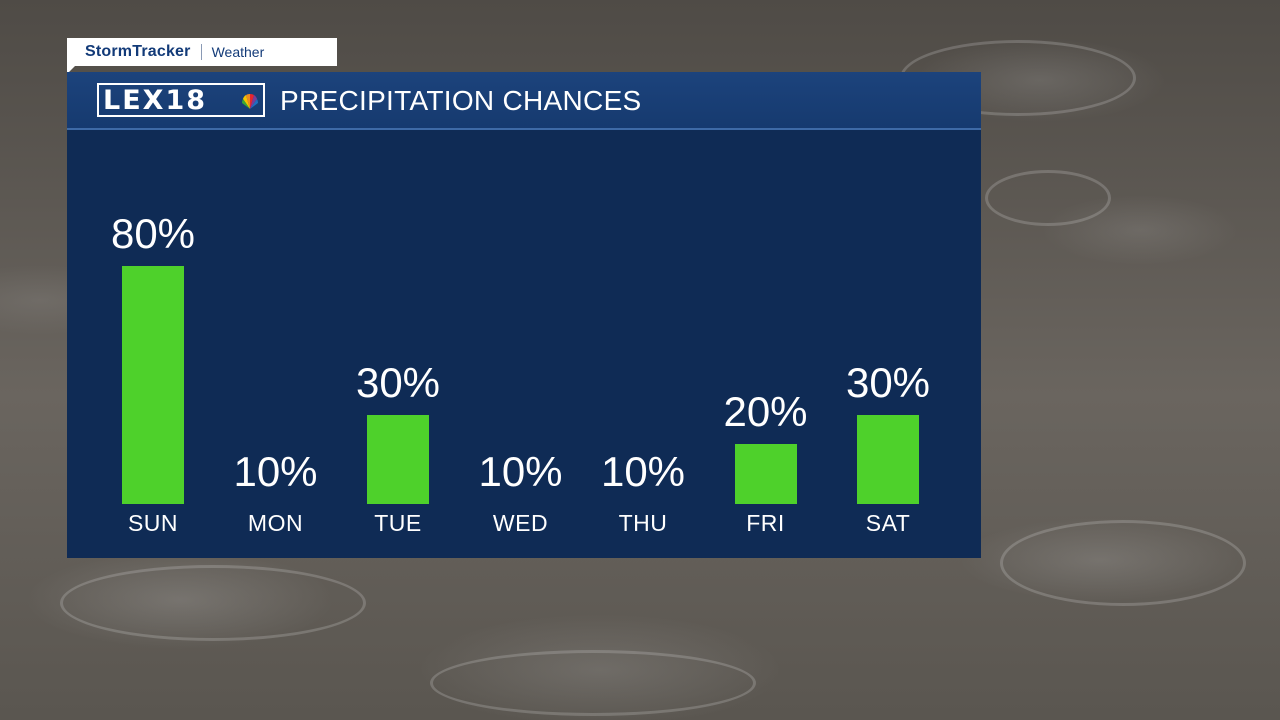 Image resolution: width=1280 pixels, height=720 pixels. I want to click on day-label-fri: FRI, so click(765, 523).